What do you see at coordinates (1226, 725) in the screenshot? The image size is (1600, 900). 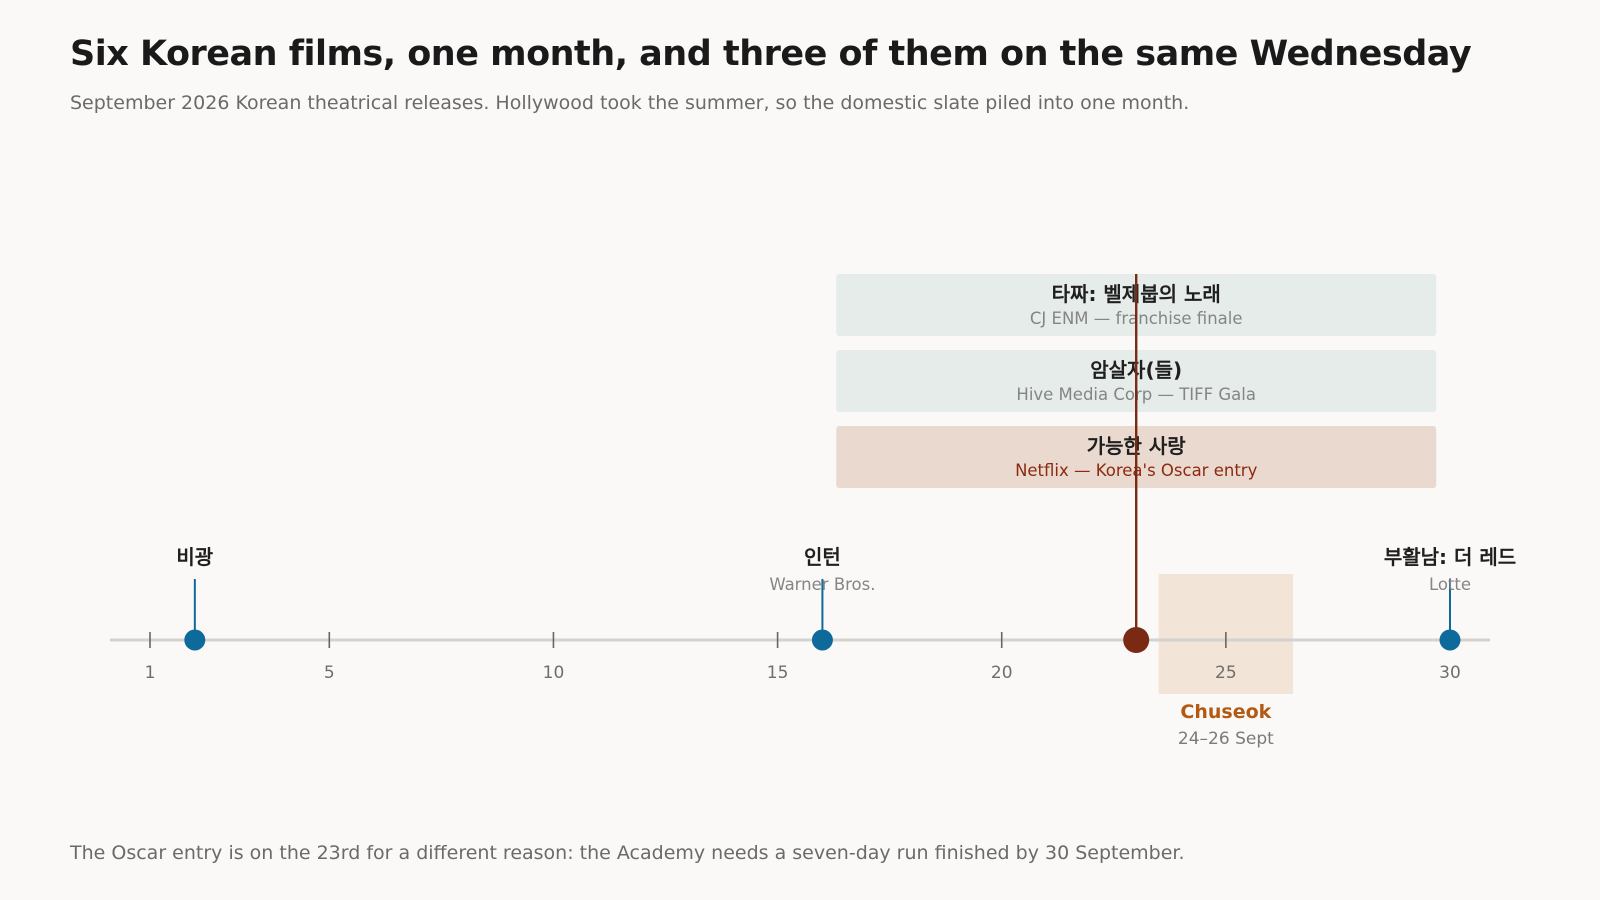 I see `holiday-labels: Chuseok 24–26 Sept` at bounding box center [1226, 725].